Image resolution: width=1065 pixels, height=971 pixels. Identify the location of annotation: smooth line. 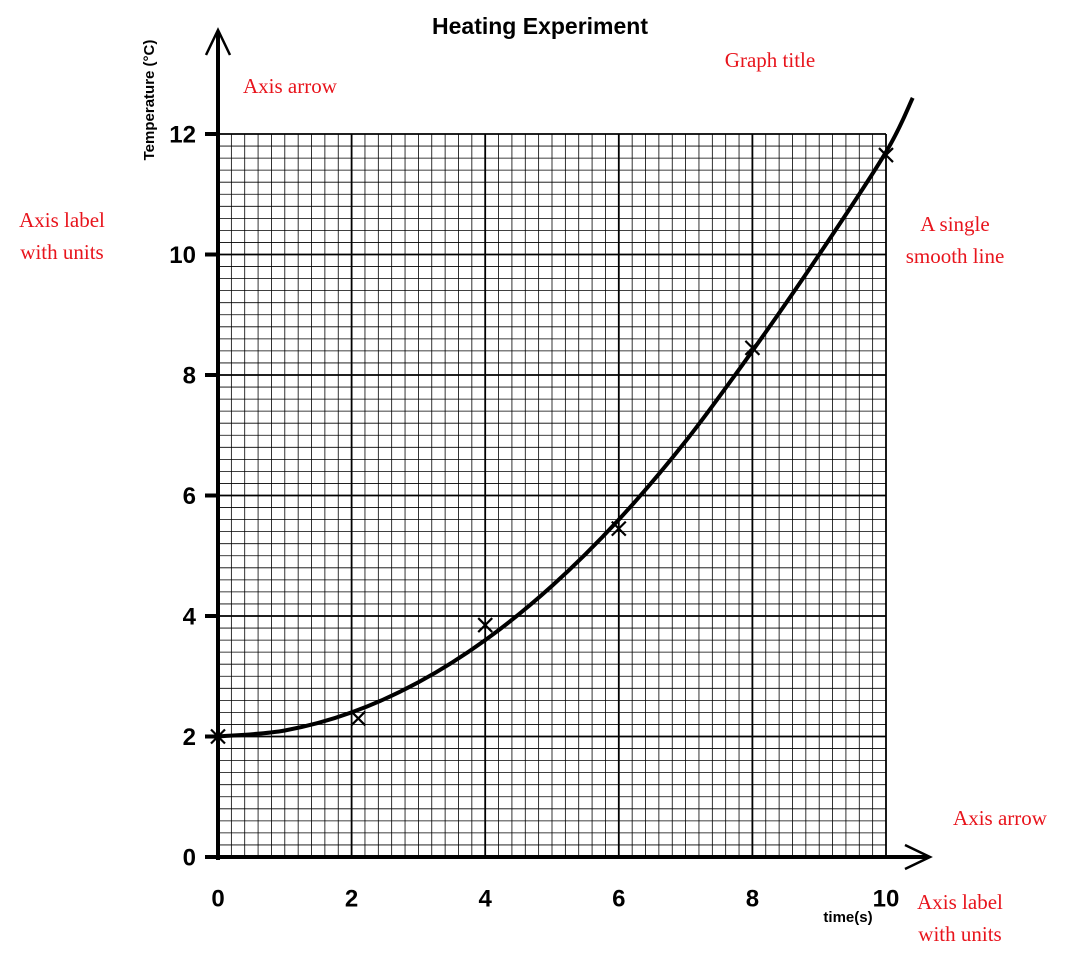
(955, 256).